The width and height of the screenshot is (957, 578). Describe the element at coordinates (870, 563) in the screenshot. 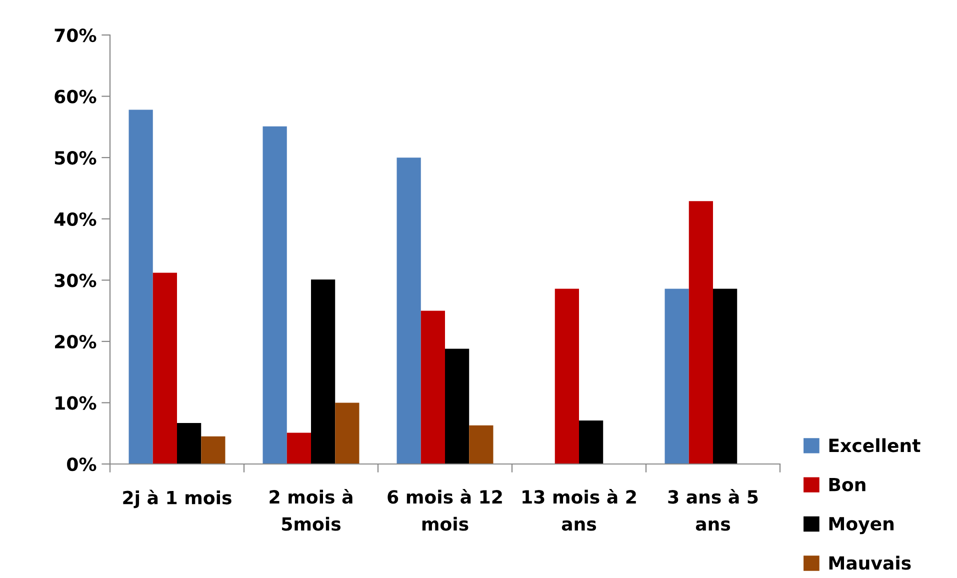

I see `legend-label: Mauvais` at that location.